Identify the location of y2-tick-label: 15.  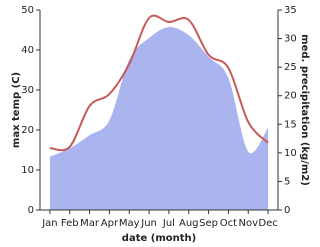
(290, 124).